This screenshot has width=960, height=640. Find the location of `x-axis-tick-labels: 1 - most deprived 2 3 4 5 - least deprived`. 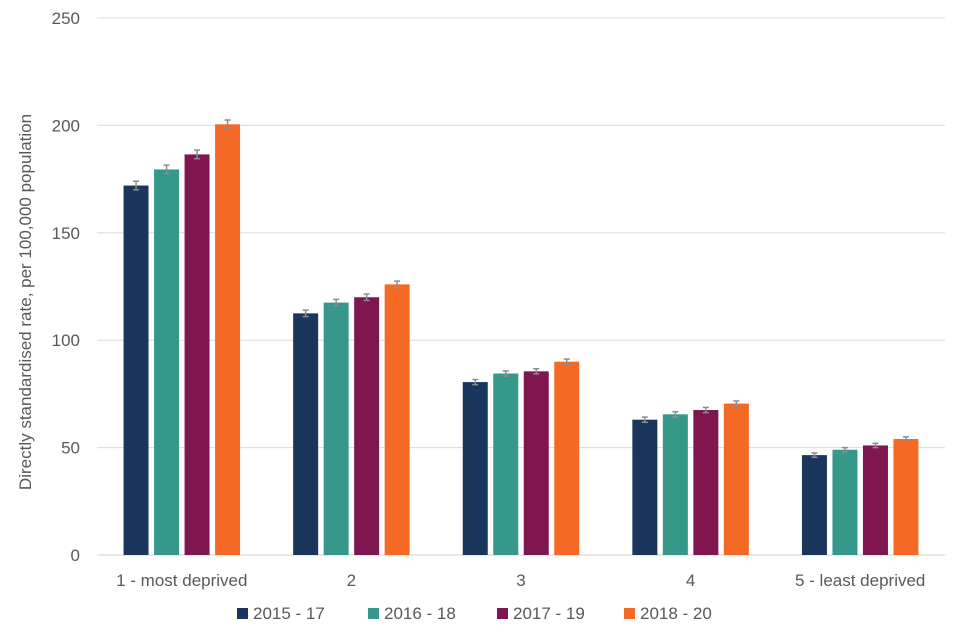

x-axis-tick-labels: 1 - most deprived 2 3 4 5 - least deprived is located at coordinates (520, 580).